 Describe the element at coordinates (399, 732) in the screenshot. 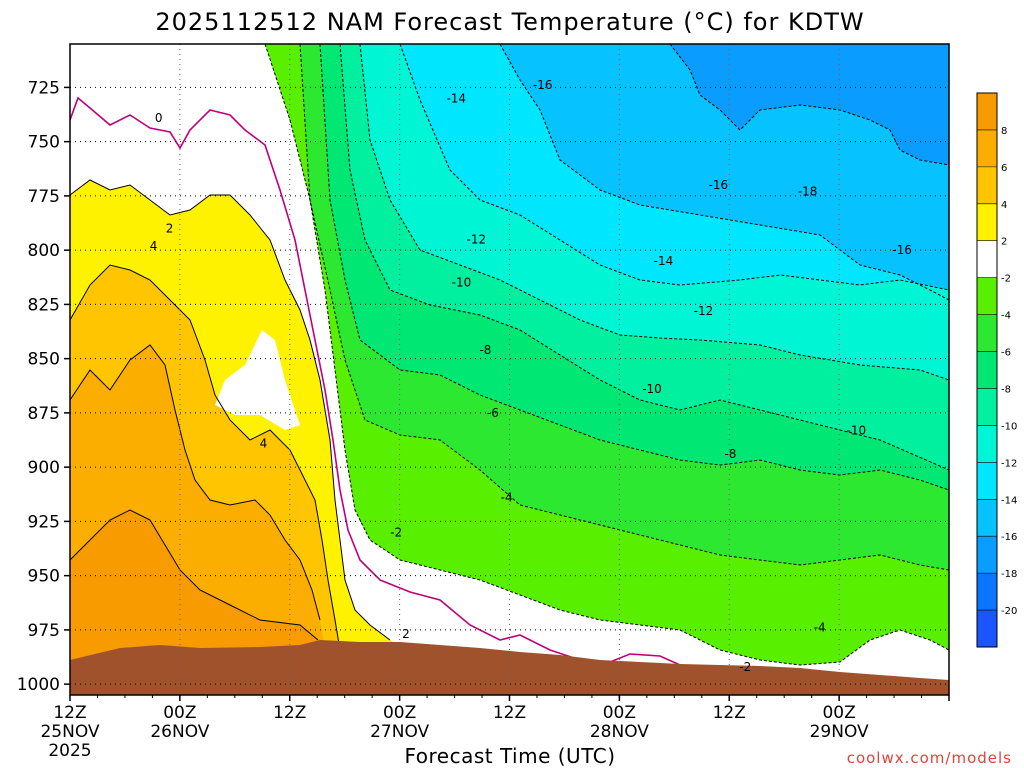

I see `x-tick-label: 27NOV` at that location.